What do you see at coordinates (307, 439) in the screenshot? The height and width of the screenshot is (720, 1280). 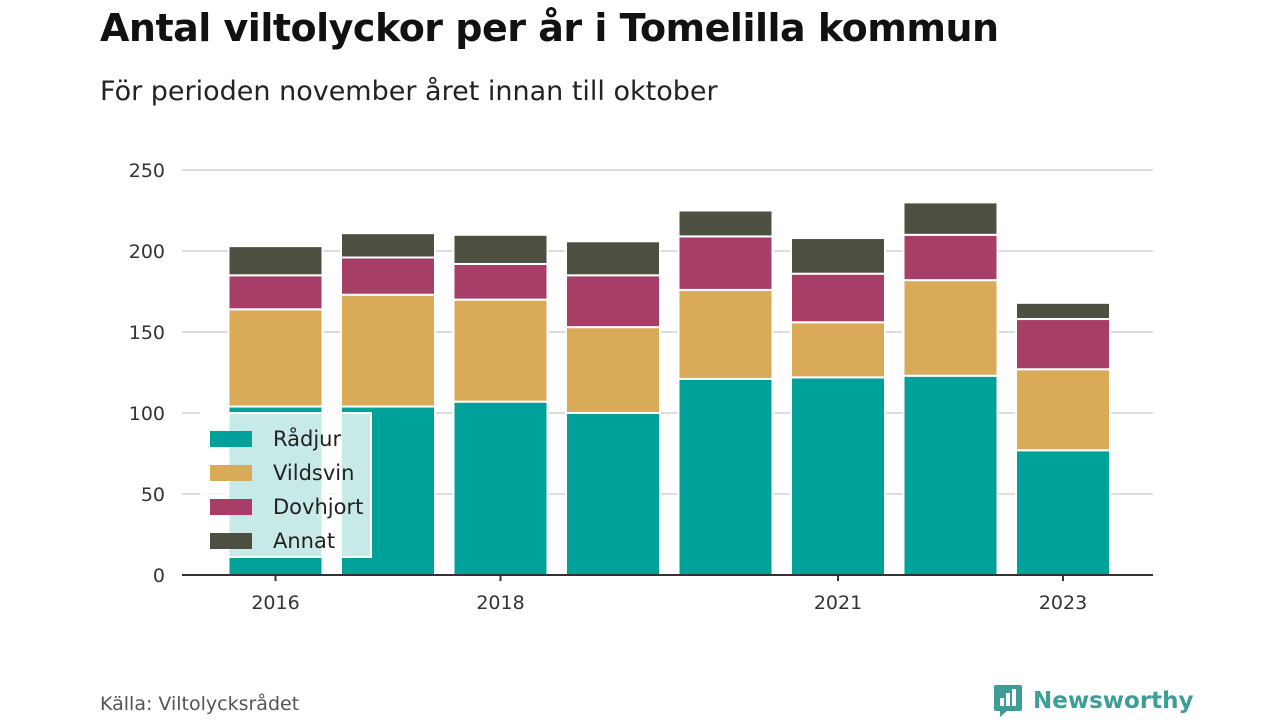 I see `legend-label: Rådjur` at bounding box center [307, 439].